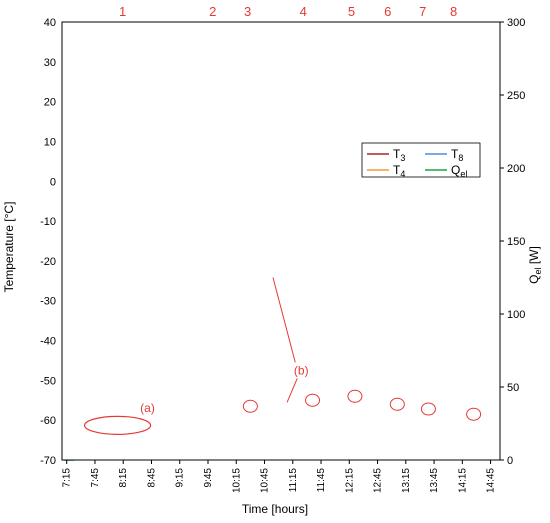 The width and height of the screenshot is (550, 523). Describe the element at coordinates (535, 265) in the screenshot. I see `y-axis-title-right: Qel [W]` at that location.